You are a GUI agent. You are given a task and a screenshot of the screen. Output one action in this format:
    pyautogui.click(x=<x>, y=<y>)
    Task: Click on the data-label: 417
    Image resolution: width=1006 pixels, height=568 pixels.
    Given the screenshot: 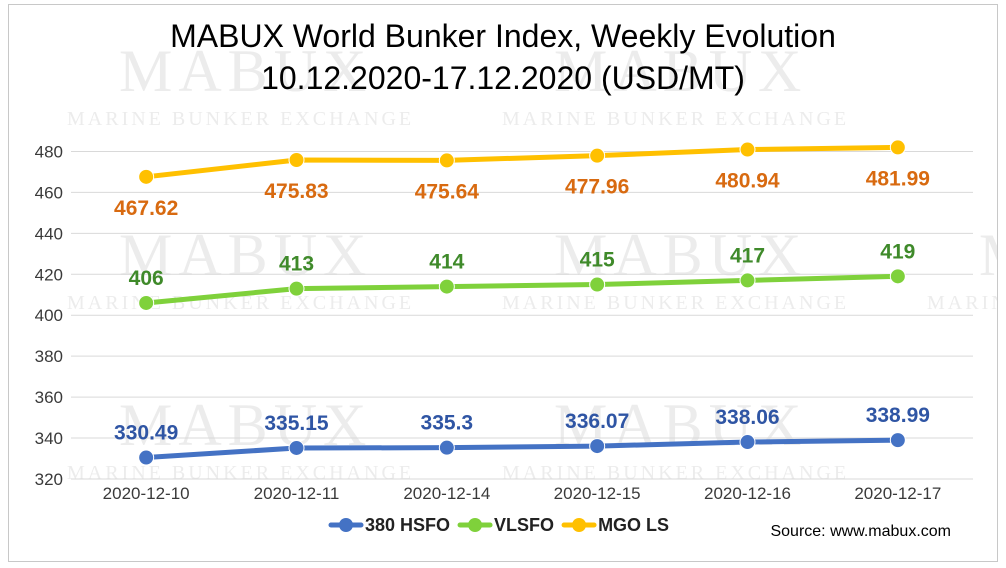 What is the action you would take?
    pyautogui.click(x=747, y=255)
    